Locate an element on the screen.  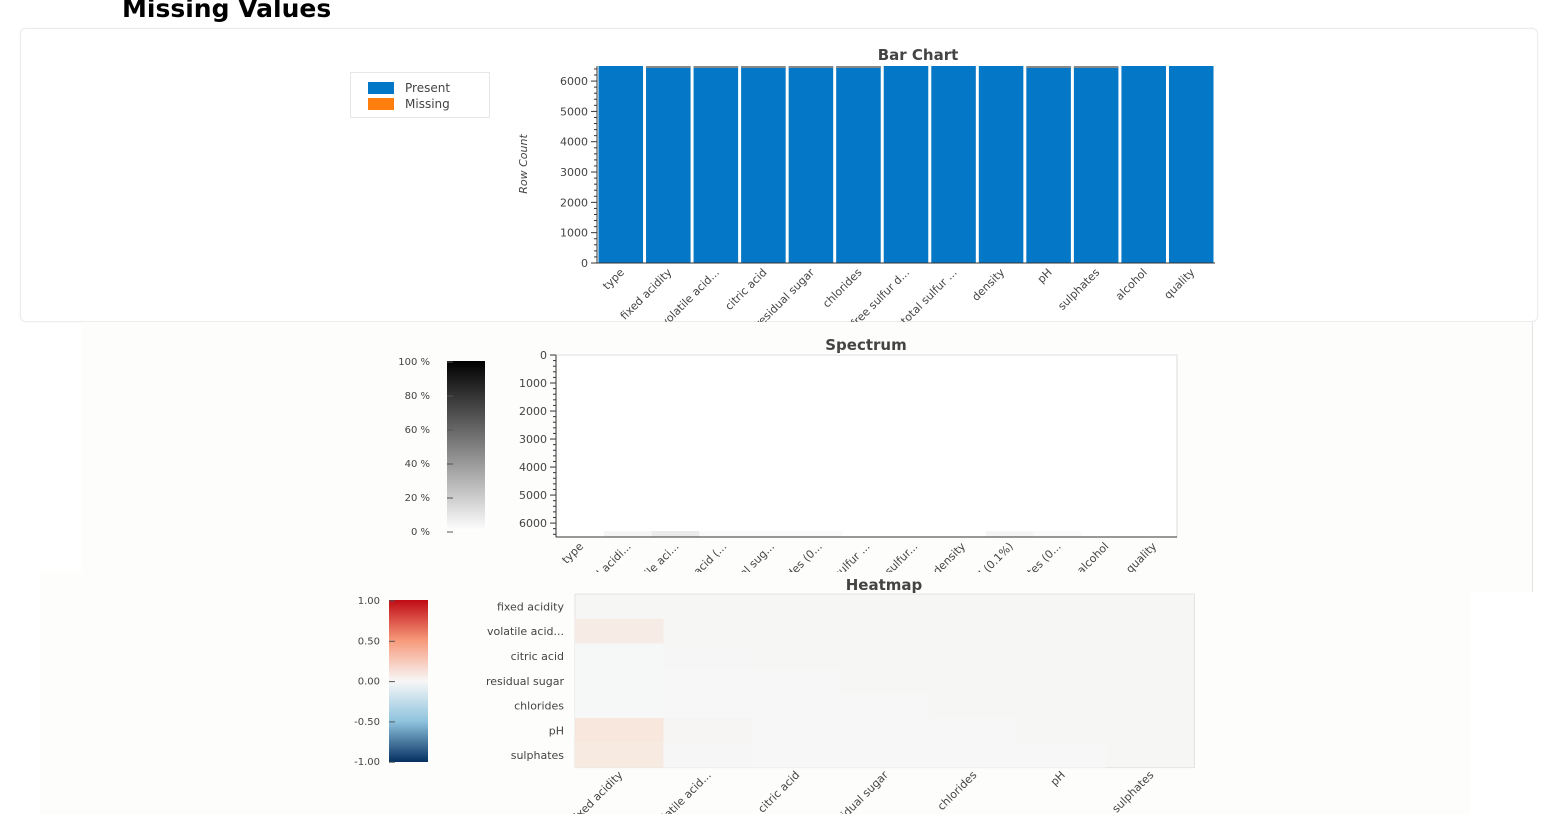
heatmap-col-label: residual sugar is located at coordinates (859, 791).